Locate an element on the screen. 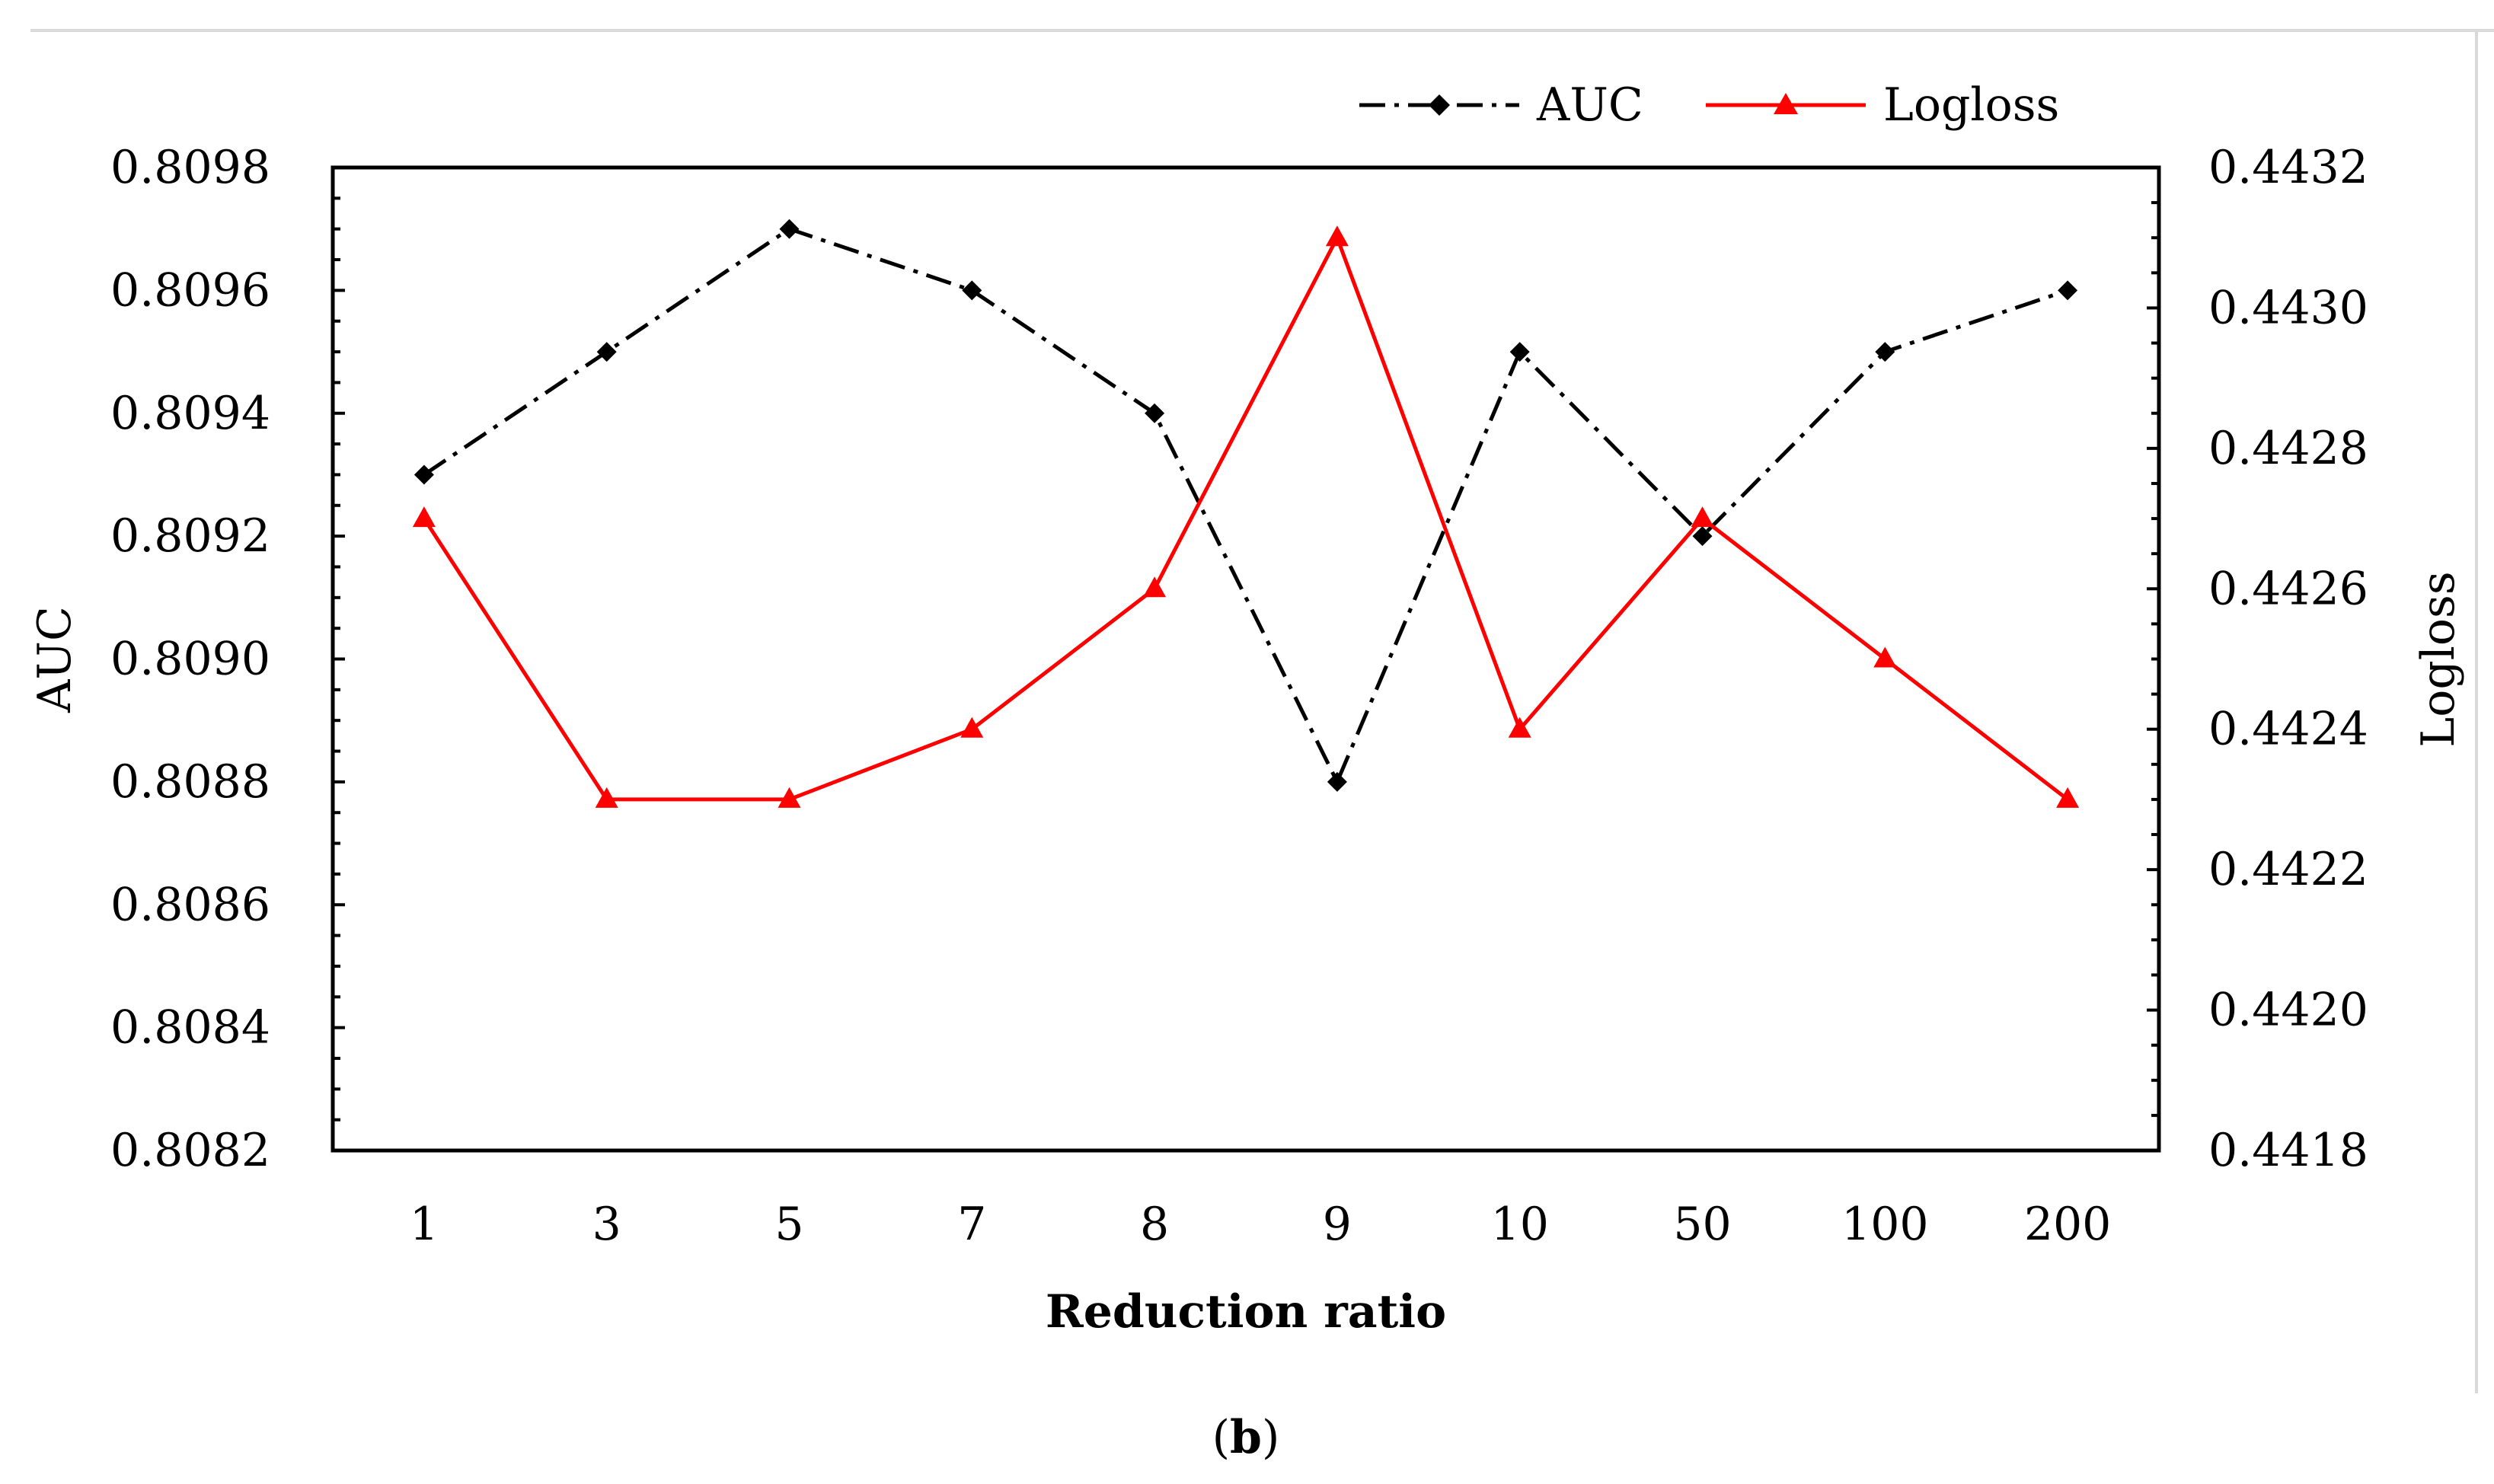  x-tick-label: 3 is located at coordinates (606, 1224).